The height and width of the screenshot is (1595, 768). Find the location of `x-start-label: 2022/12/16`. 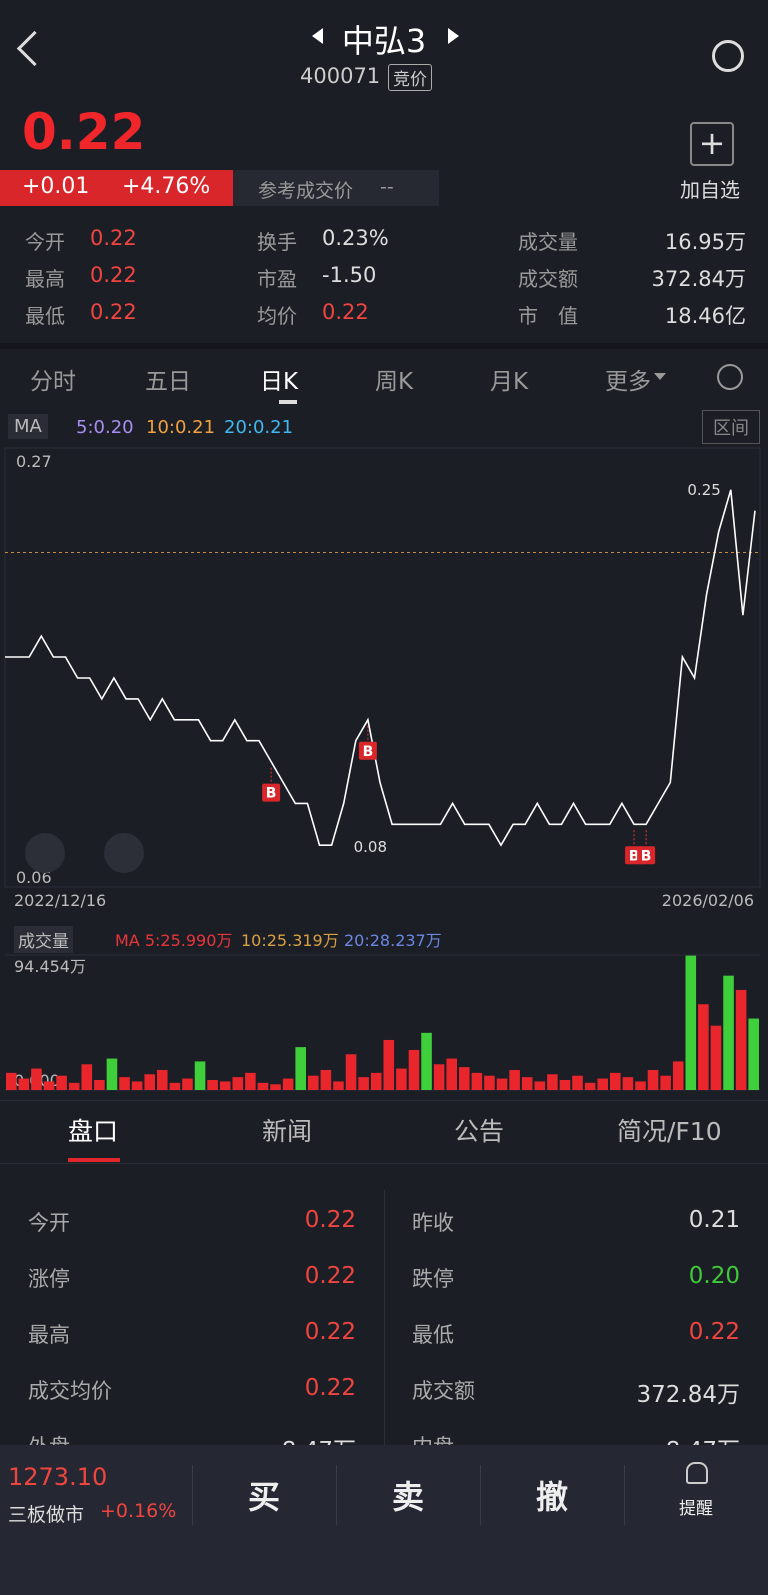

x-start-label: 2022/12/16 is located at coordinates (60, 900).